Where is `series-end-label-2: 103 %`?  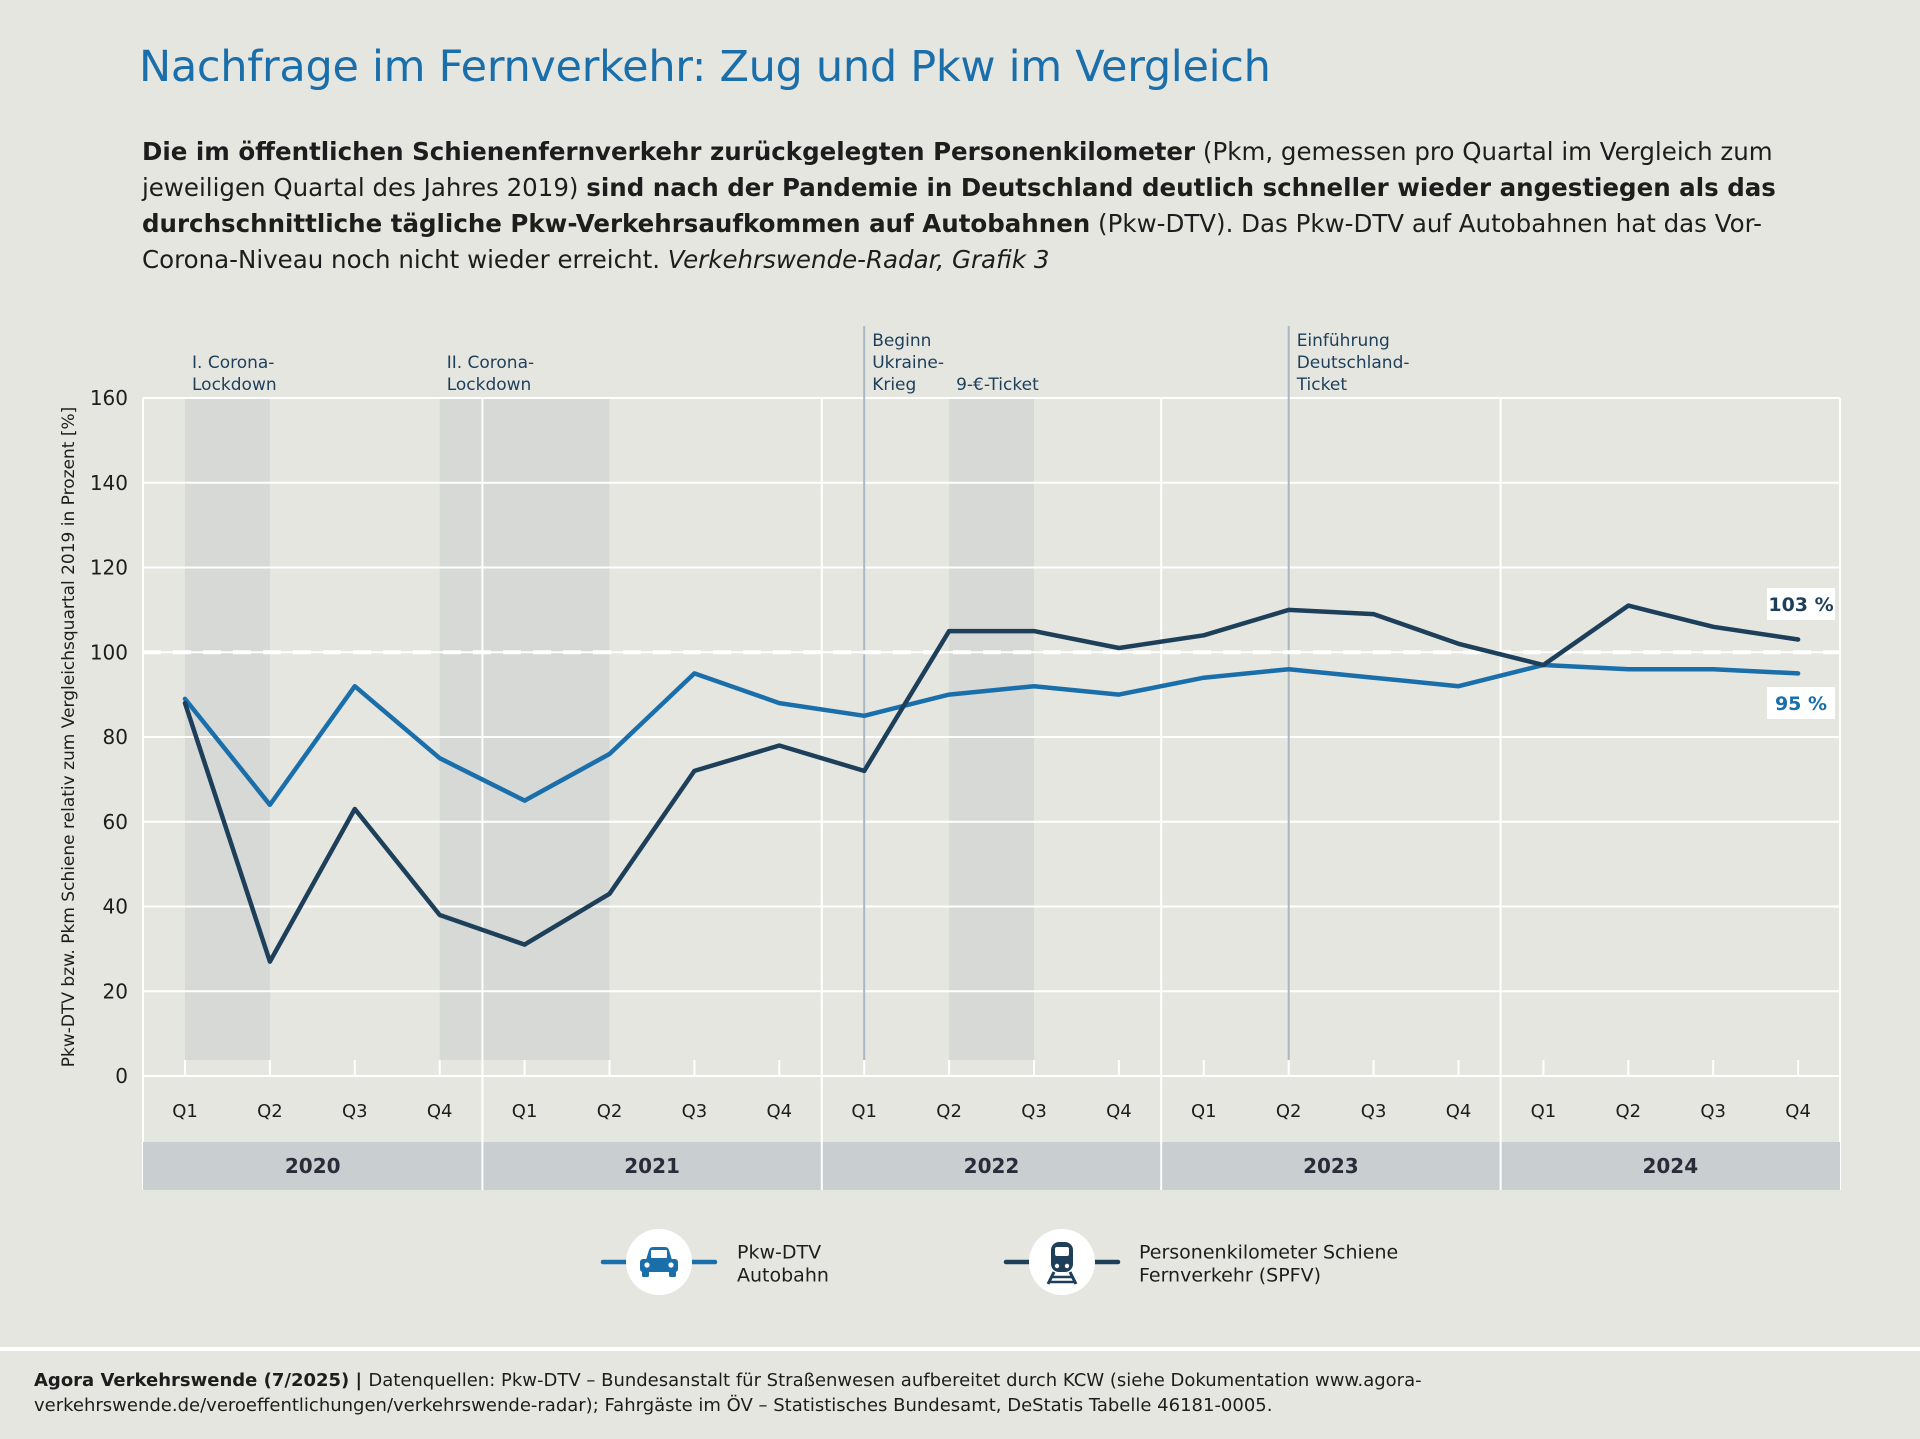
series-end-label-2: 103 % is located at coordinates (1801, 604).